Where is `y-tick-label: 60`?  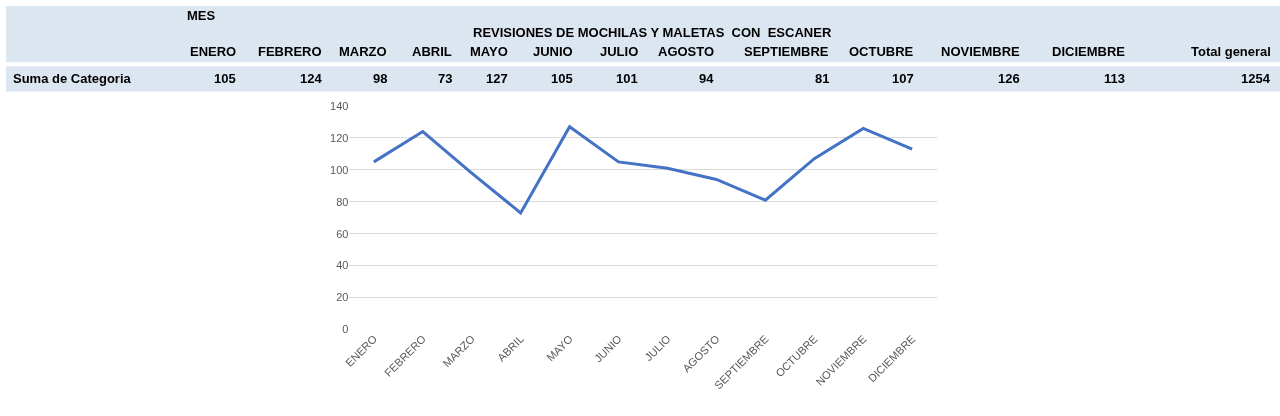
y-tick-label: 60 is located at coordinates (342, 233).